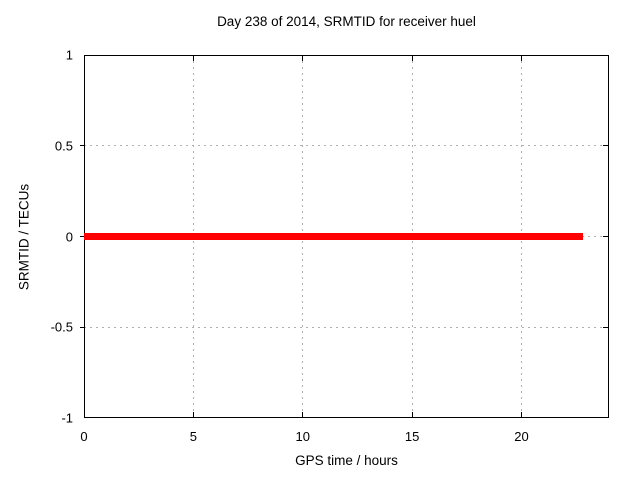 This screenshot has width=640, height=480. I want to click on y-tick-label: -1, so click(67, 418).